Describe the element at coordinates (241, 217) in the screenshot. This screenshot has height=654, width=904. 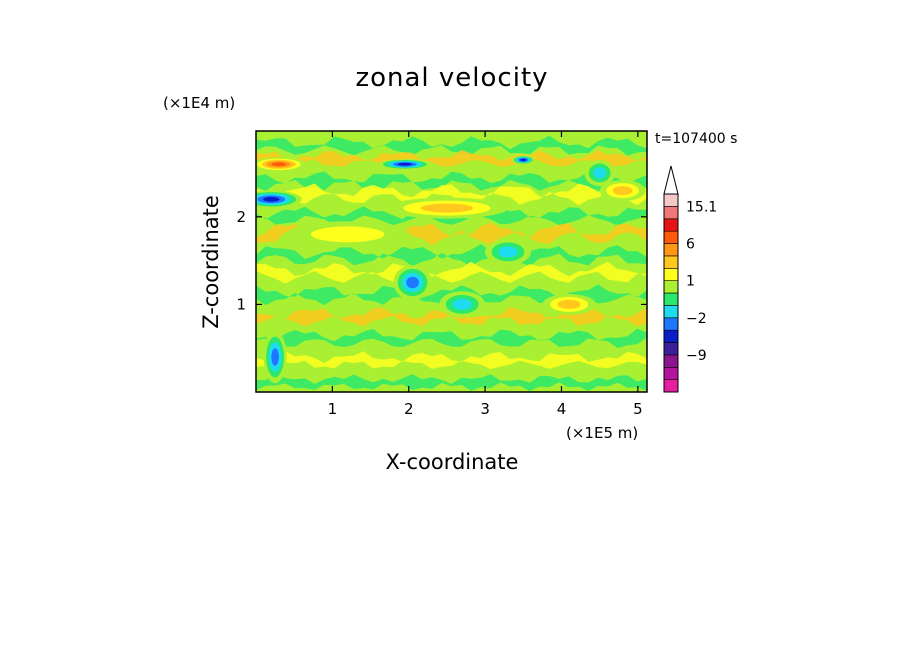
I see `y-tick-label: 2` at that location.